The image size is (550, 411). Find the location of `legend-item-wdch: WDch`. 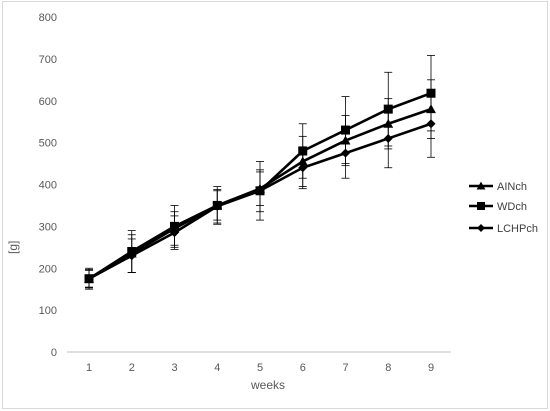

legend-item-wdch: WDch is located at coordinates (498, 207).